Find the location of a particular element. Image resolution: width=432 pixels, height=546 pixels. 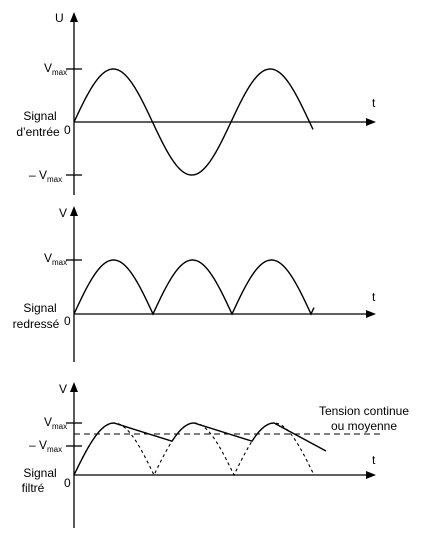

filtered-wave is located at coordinates (200, 449).